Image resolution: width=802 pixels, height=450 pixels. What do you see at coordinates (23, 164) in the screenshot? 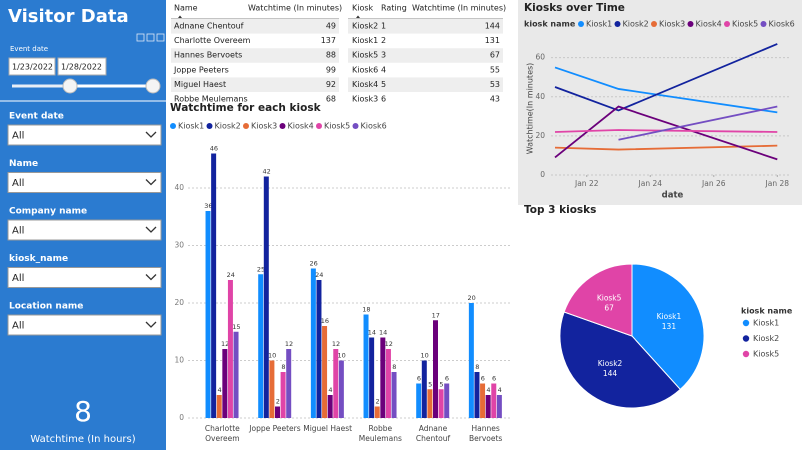
I see `slicer-label: Name` at bounding box center [23, 164].